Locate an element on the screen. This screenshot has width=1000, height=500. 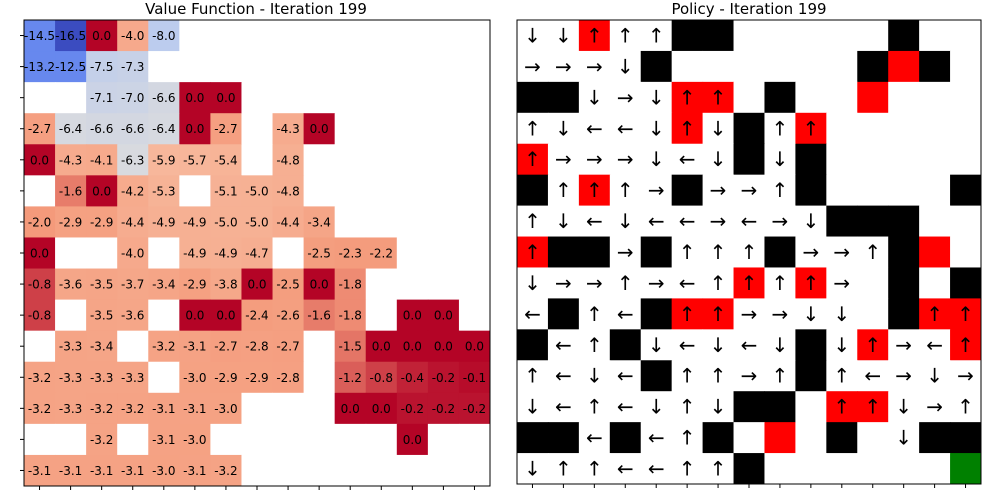
value-label: -3.4 is located at coordinates (318, 222).